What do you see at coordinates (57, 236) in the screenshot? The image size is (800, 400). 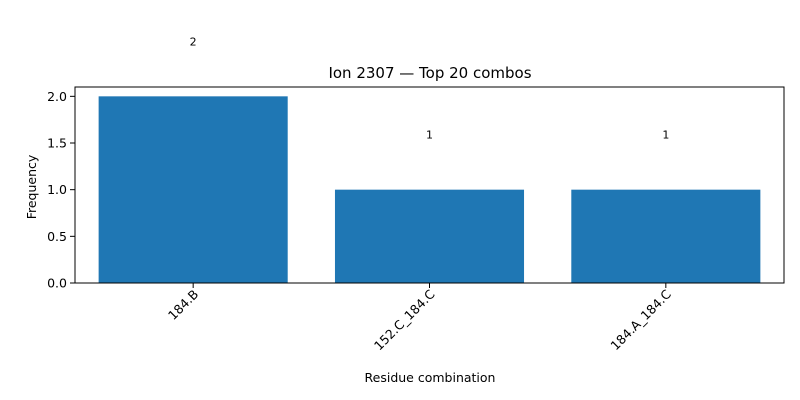 I see `y-tick-label: 0.5` at bounding box center [57, 236].